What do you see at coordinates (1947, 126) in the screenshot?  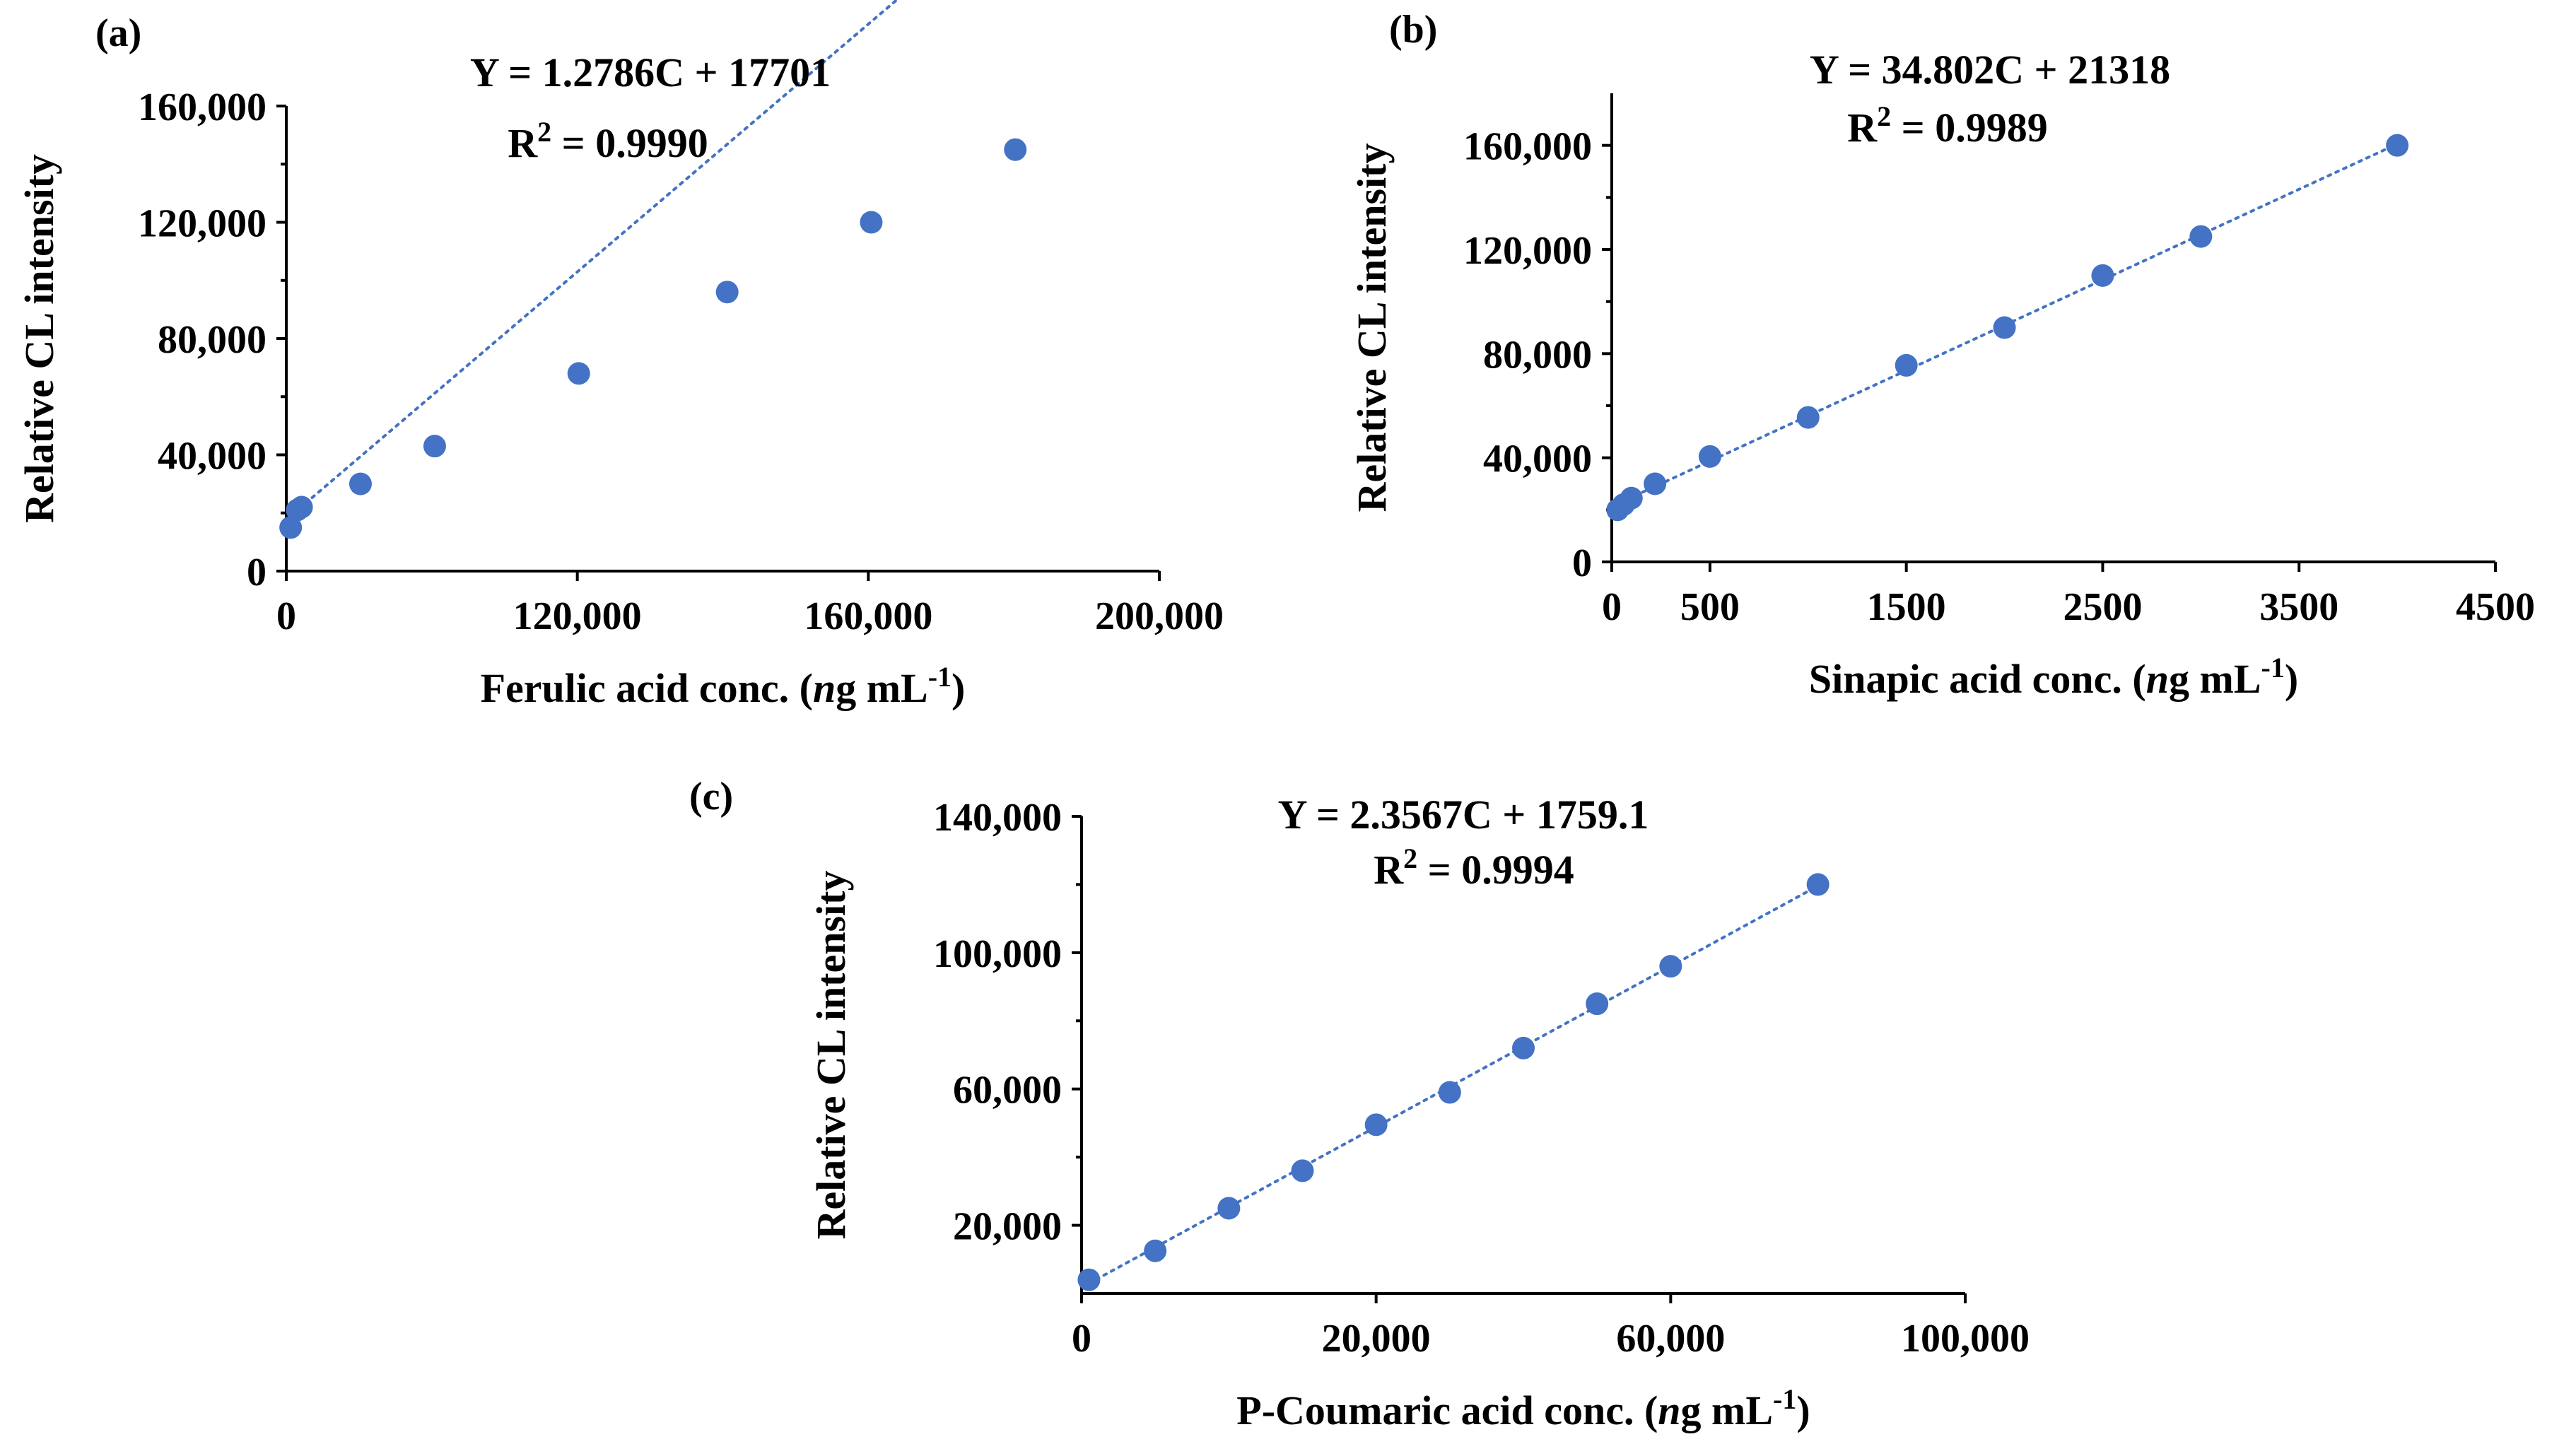 I see `r-squared-label: R2 = 0.9989` at bounding box center [1947, 126].